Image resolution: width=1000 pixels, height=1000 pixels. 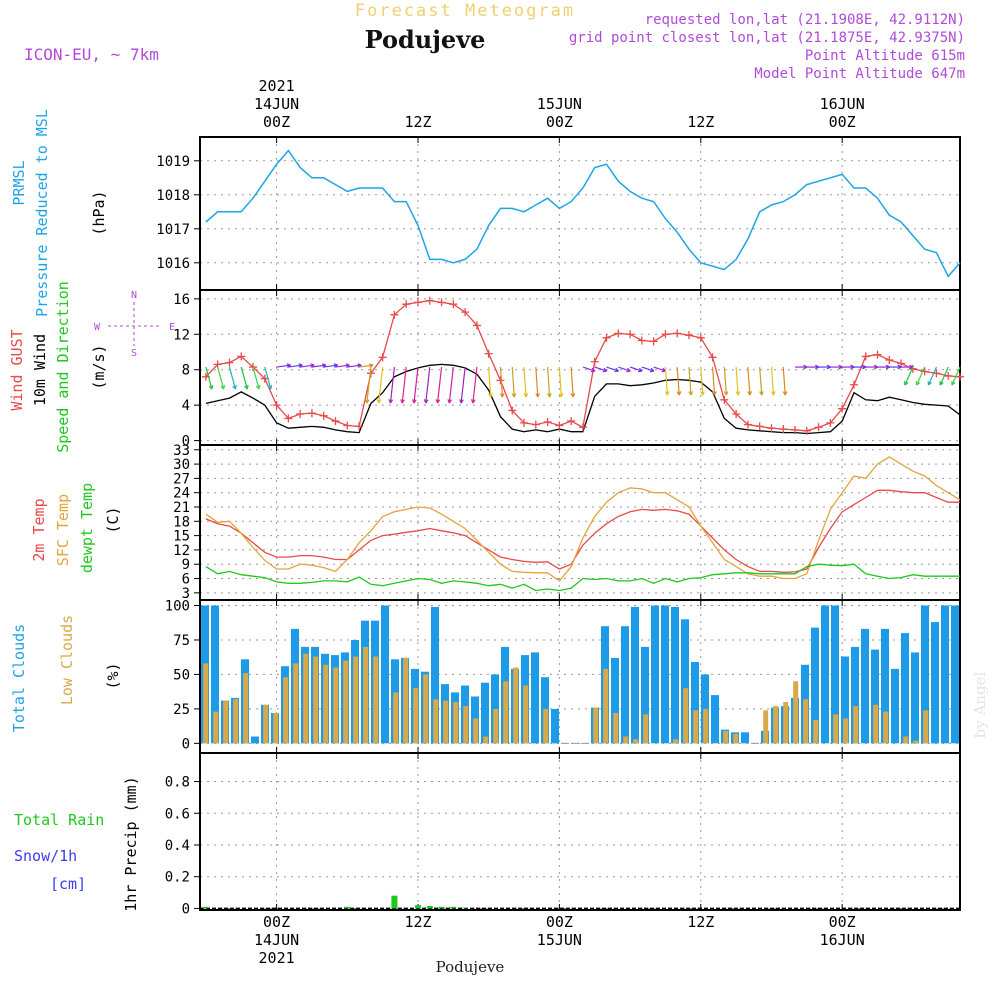 I want to click on y-tick-label: 18, so click(x=181, y=522).